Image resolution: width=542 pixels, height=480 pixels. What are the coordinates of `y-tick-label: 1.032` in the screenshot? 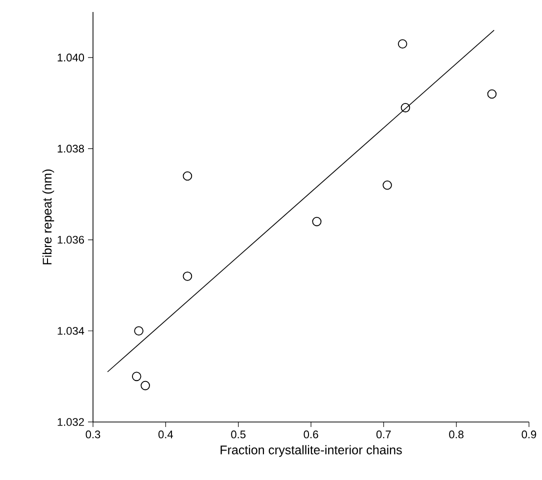 It's located at (71, 422).